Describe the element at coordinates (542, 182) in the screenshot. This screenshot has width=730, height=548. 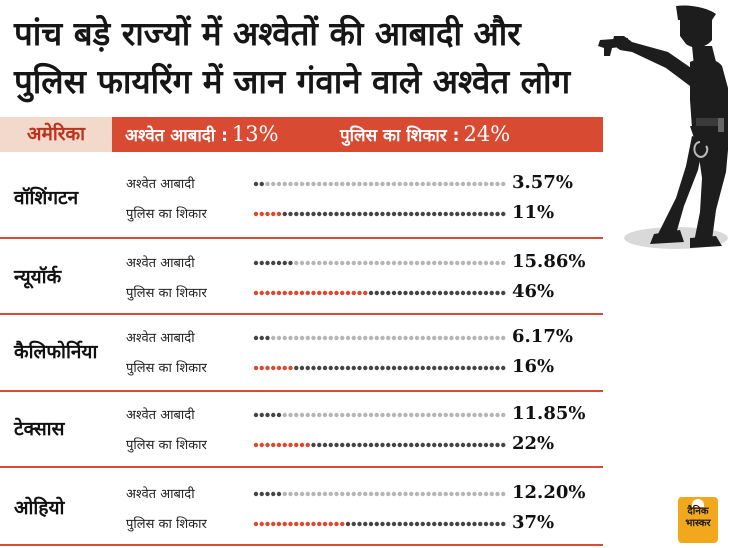
I see `population-value-label: 3.57%` at that location.